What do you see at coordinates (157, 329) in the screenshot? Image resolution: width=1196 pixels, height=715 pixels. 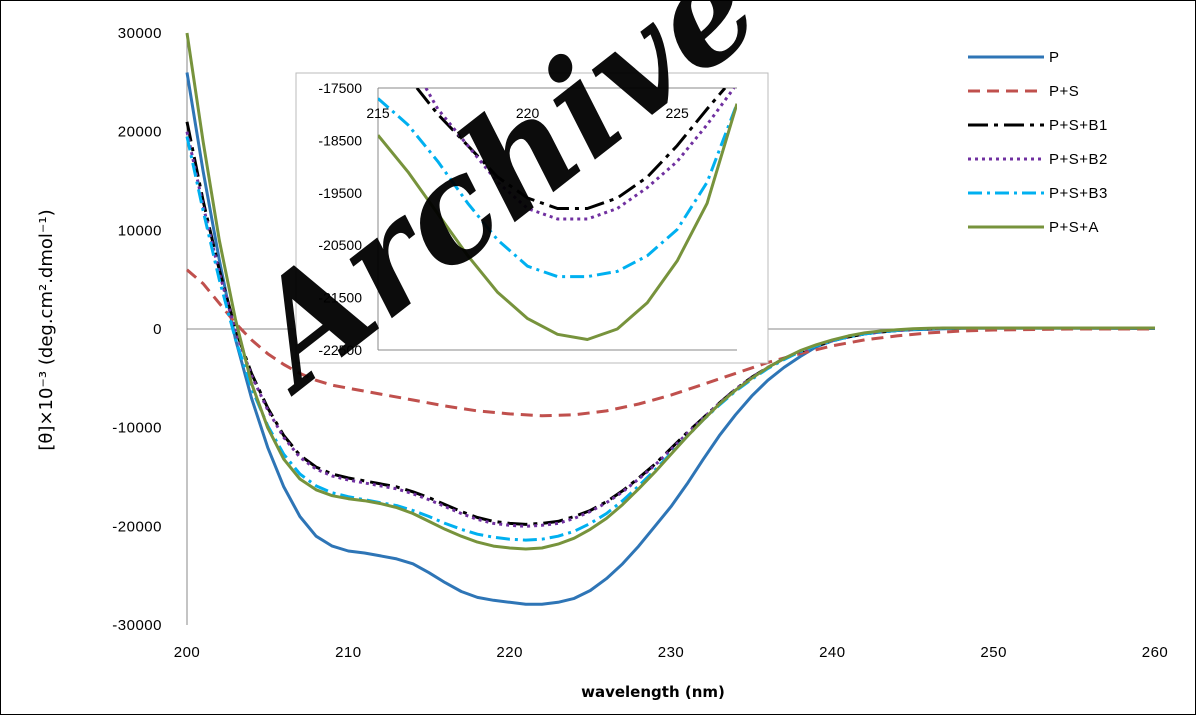 I see `y-tick-label: 0` at bounding box center [157, 329].